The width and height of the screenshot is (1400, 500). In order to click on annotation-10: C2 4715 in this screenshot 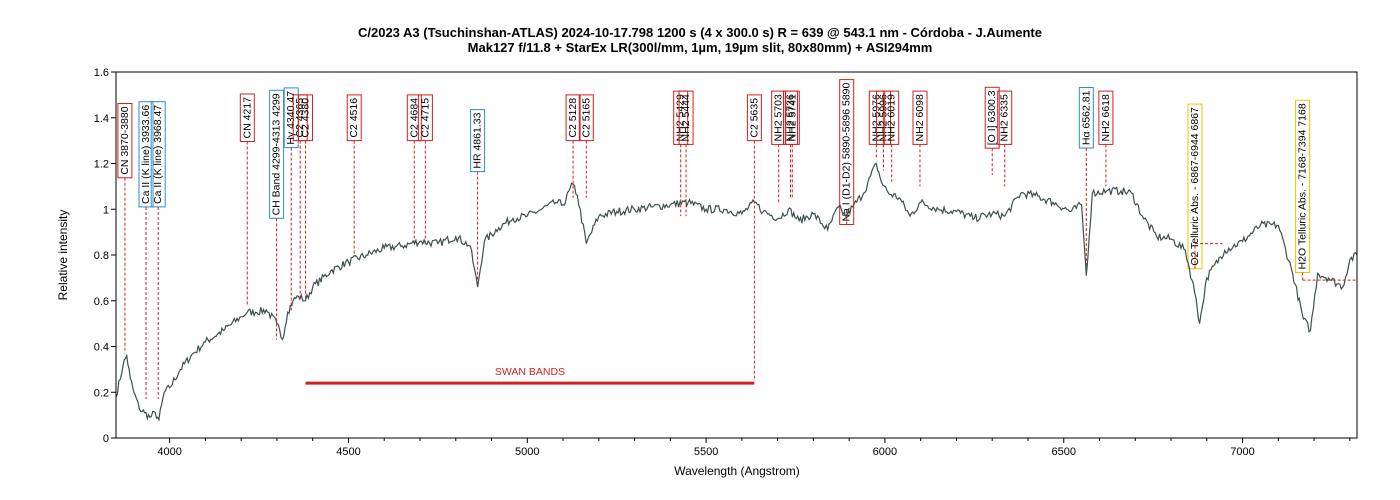, I will do `click(425, 169)`.